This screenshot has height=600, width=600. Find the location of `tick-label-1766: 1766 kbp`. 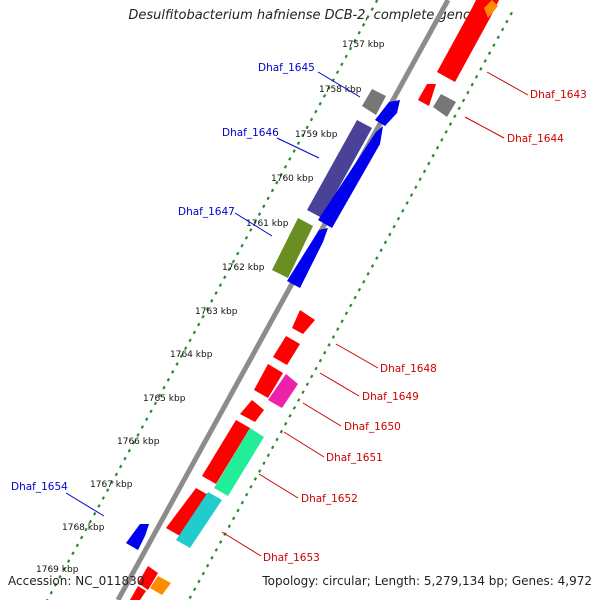

tick-label-1766: 1766 kbp is located at coordinates (138, 442).